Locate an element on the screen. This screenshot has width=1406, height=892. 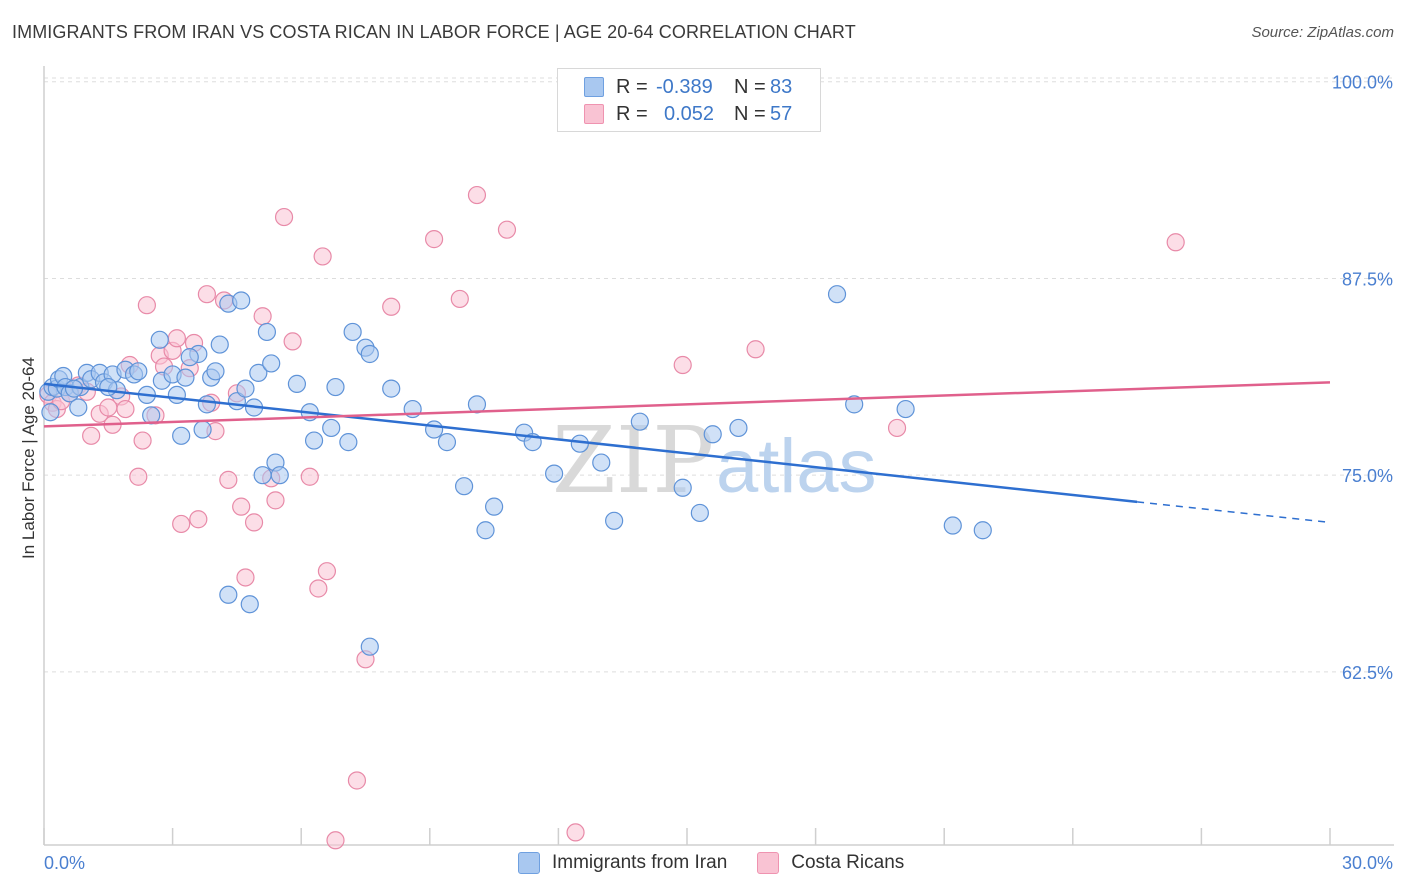
y-axis-label: In Labor Force | Age 20-64 is located at coordinates (28, 458).